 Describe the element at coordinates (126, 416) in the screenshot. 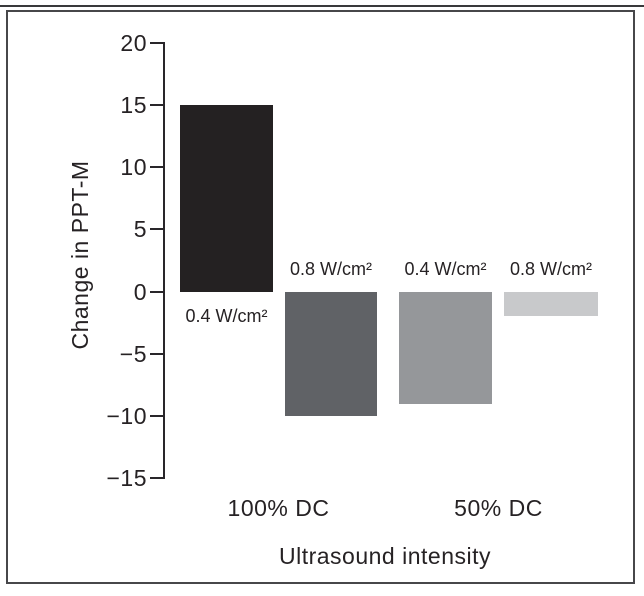

I see `y-tick-label: −10` at that location.